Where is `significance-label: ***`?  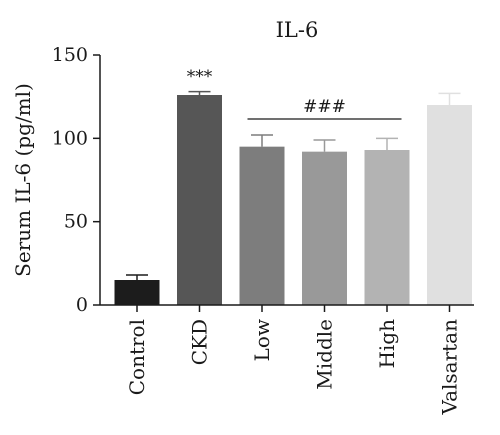
significance-label: *** is located at coordinates (200, 77).